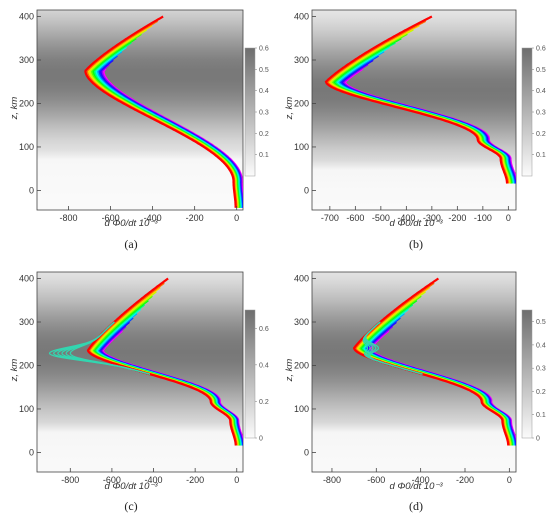 The image size is (550, 518). I want to click on panel-d-xlabel: d Φ0/dt 10⁻³, so click(416, 486).